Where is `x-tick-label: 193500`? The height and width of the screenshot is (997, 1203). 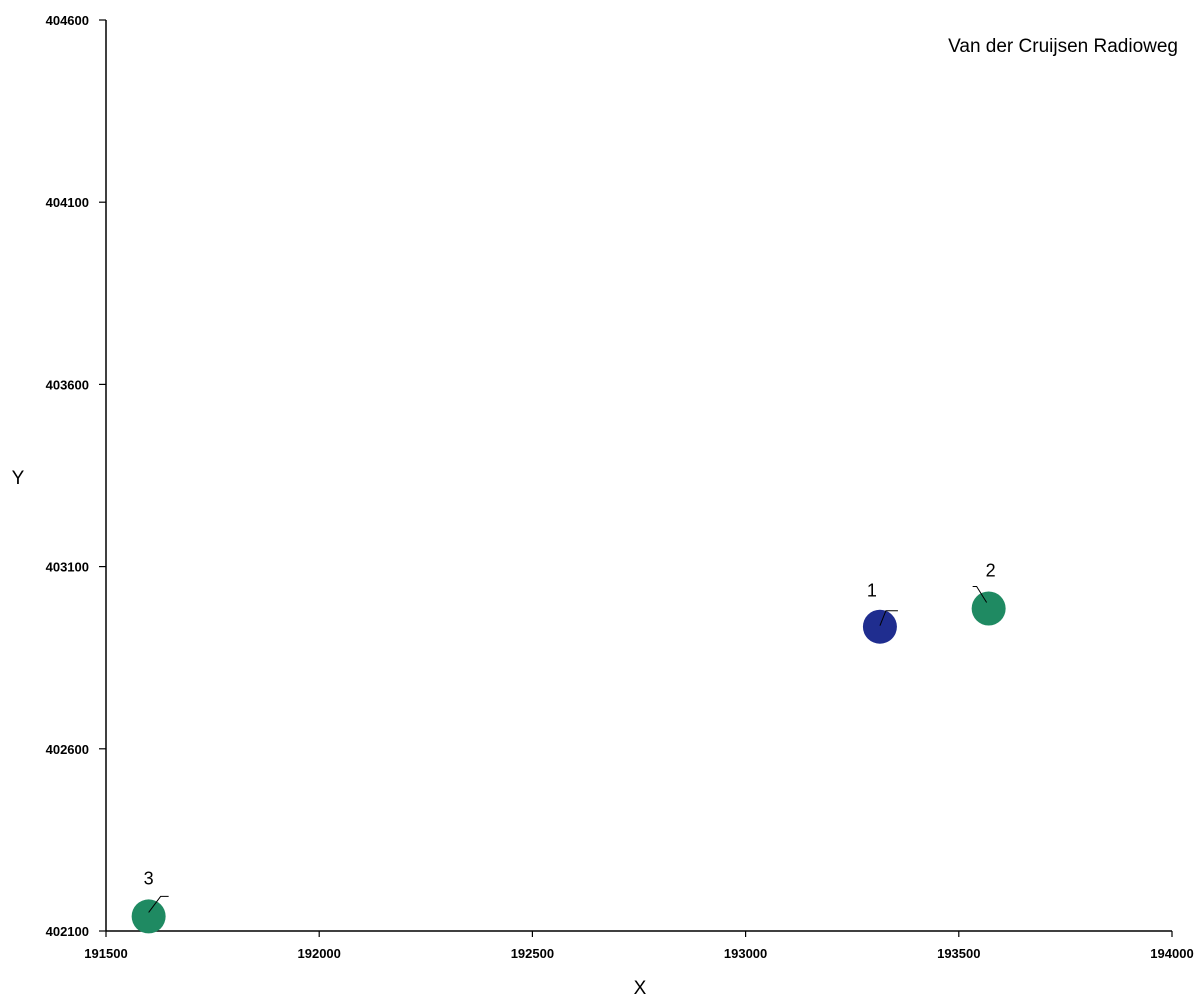
x-tick-label: 193500 is located at coordinates (958, 953).